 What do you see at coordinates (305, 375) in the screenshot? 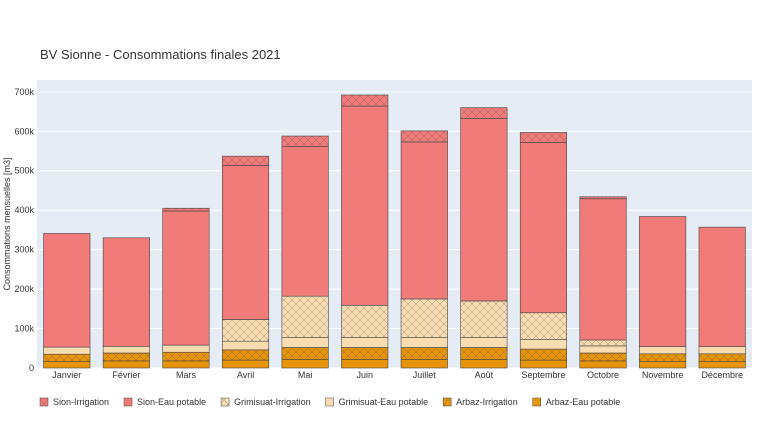
I see `x-tick-label: Mai` at bounding box center [305, 375].